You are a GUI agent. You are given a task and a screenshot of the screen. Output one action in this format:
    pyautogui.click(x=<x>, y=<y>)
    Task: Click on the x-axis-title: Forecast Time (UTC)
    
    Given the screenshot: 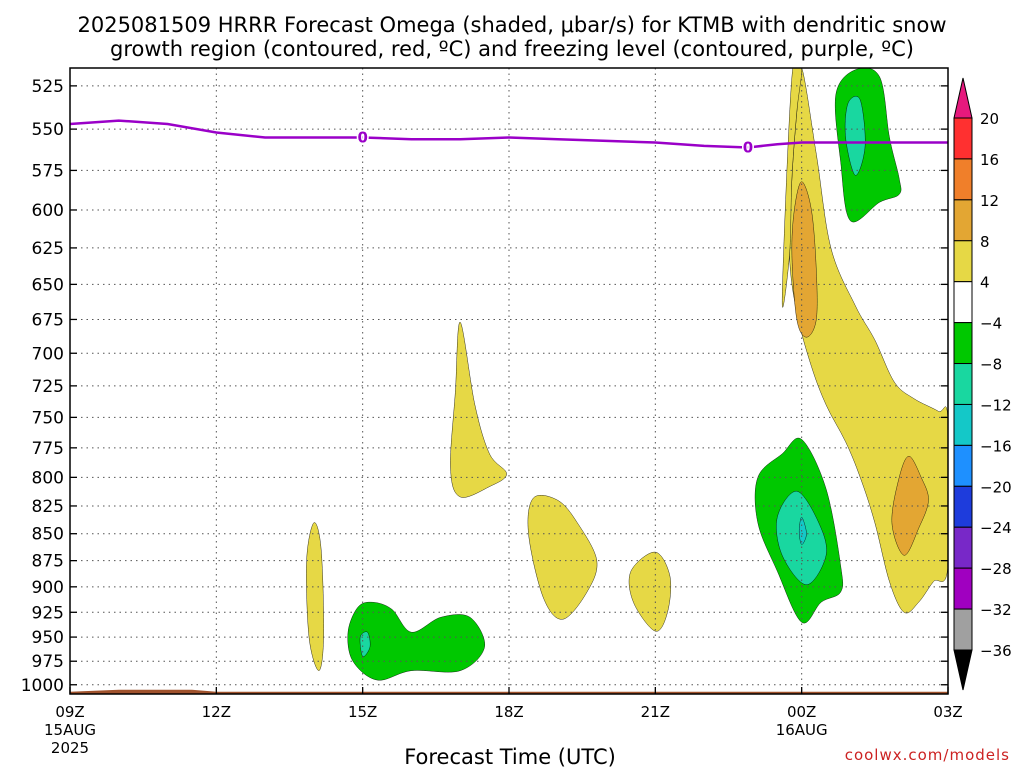 What is the action you would take?
    pyautogui.click(x=510, y=756)
    